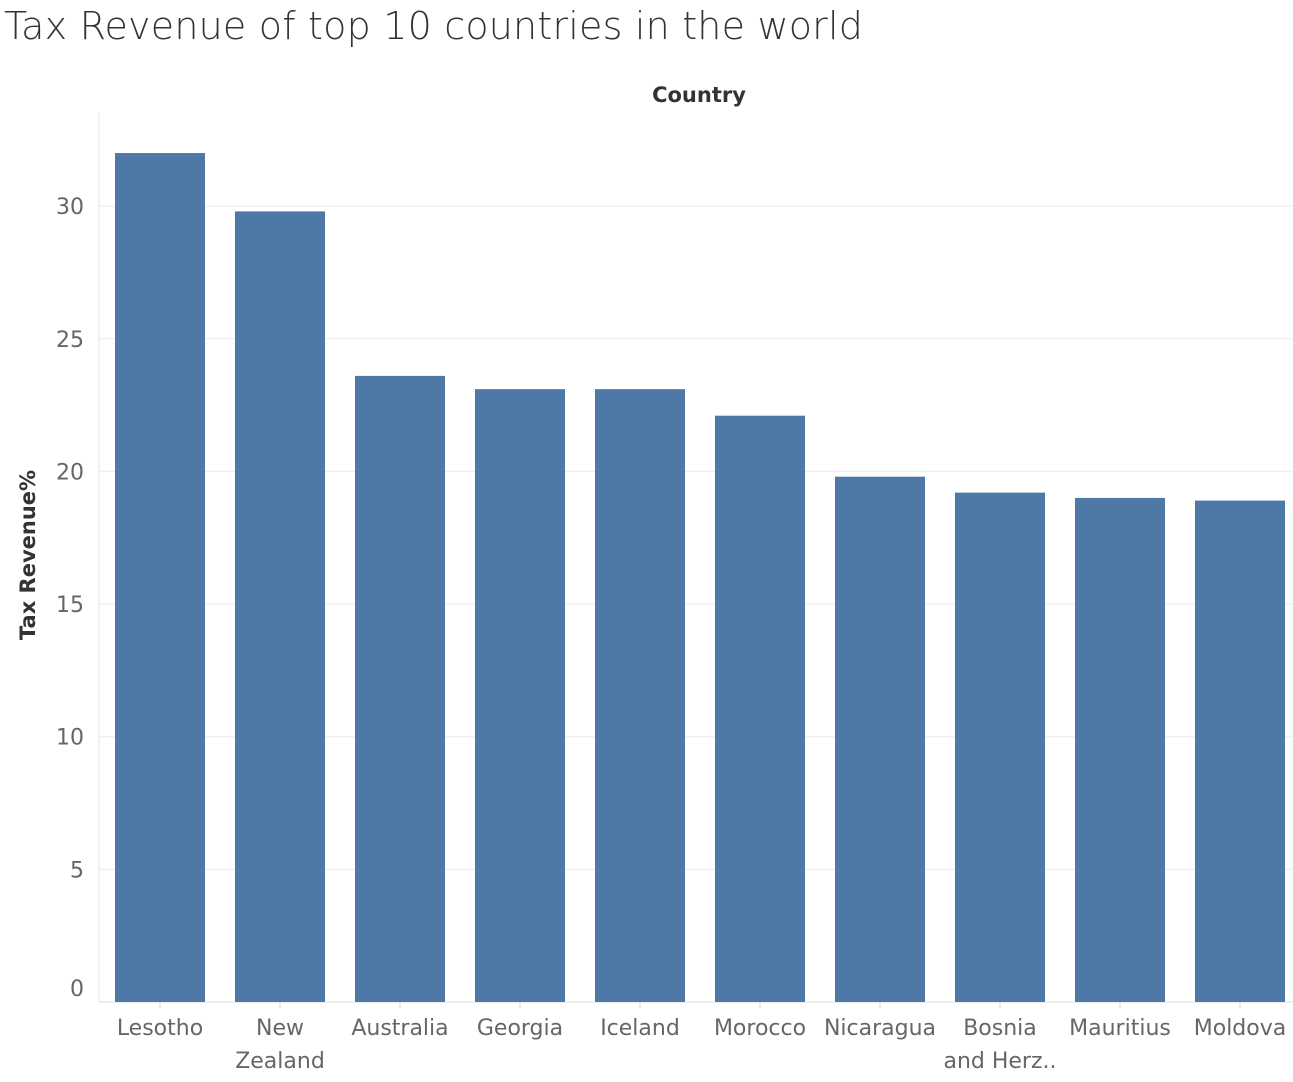 Image resolution: width=1293 pixels, height=1082 pixels. Describe the element at coordinates (760, 708) in the screenshot. I see `bar-morocco` at that location.